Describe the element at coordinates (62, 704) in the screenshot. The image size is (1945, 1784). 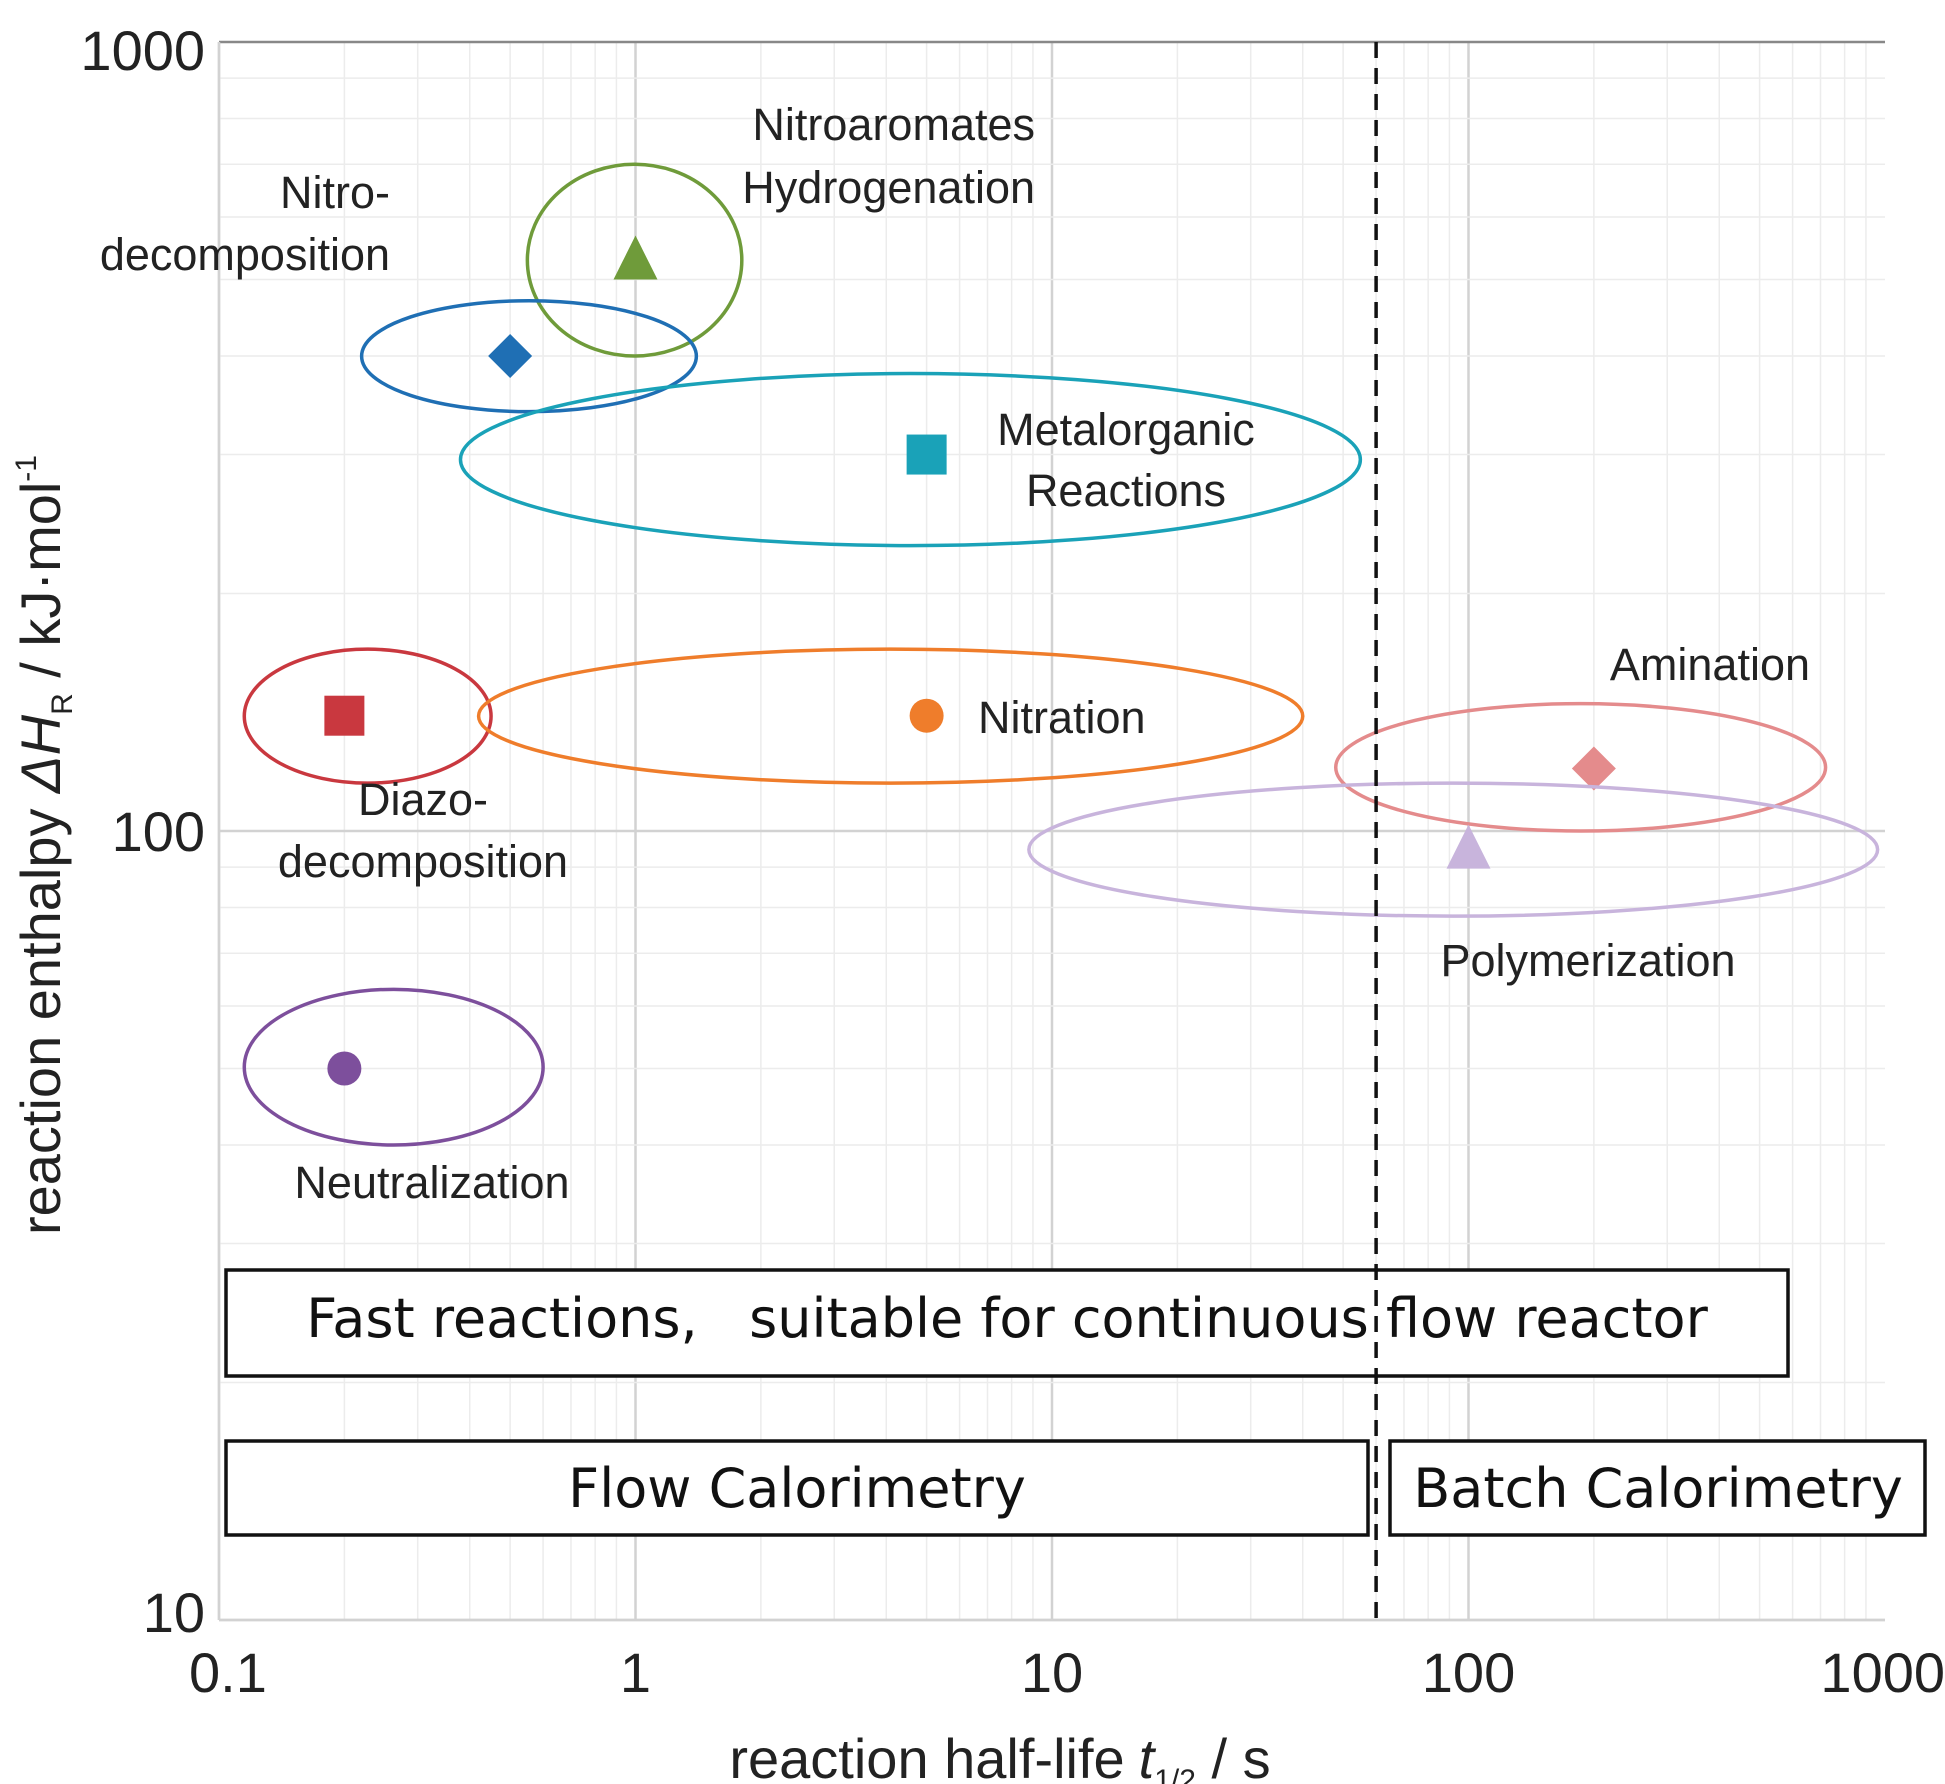
I see `y-axis-subscript: R` at that location.